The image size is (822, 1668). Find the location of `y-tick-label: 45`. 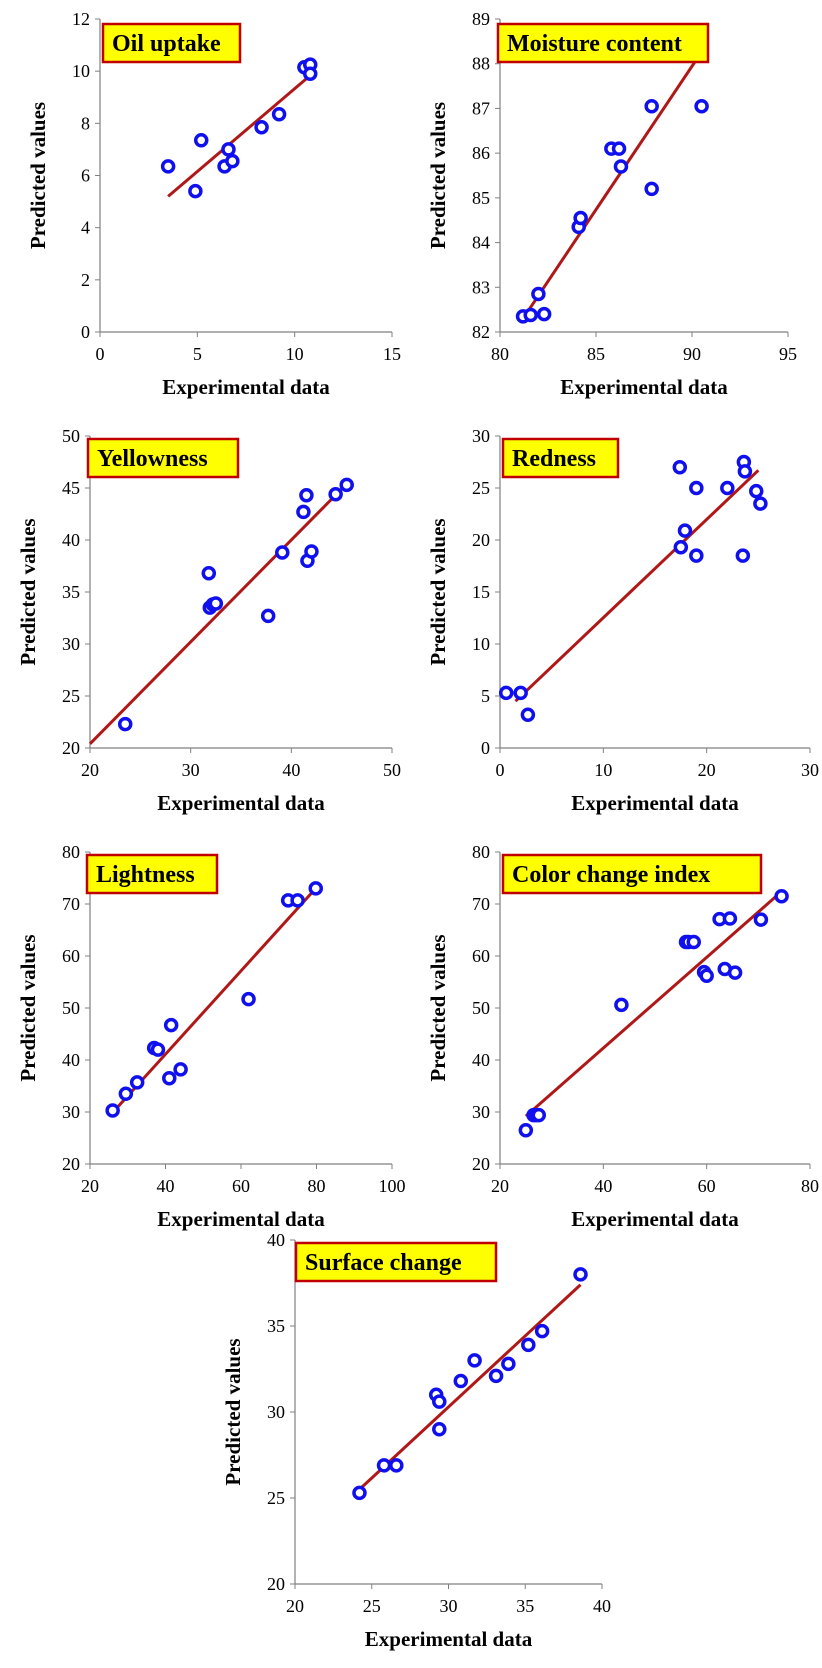

y-tick-label: 45 is located at coordinates (71, 488).